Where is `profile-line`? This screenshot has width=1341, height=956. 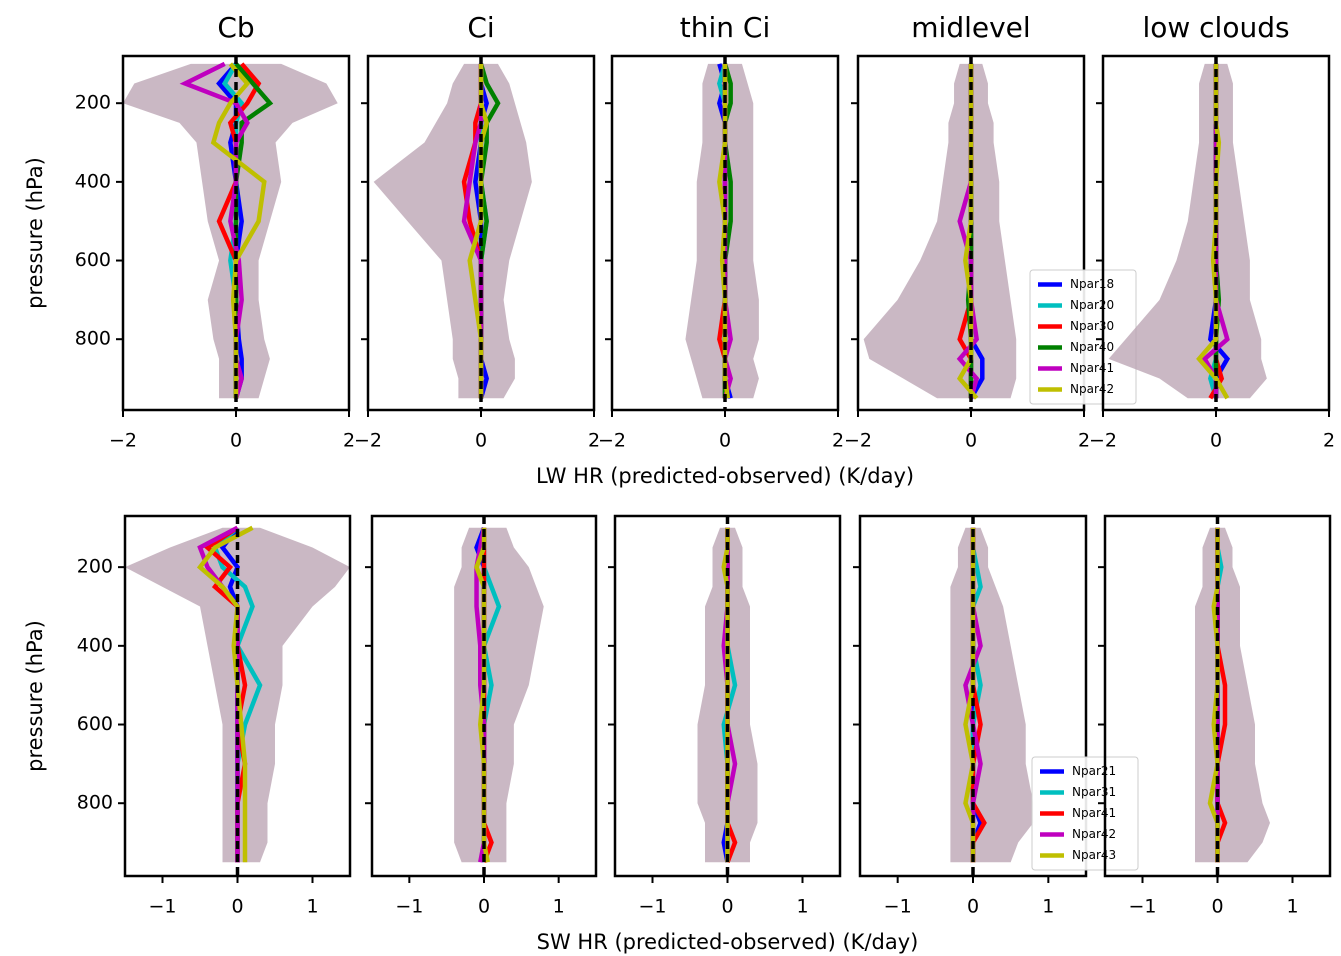 profile-line is located at coordinates (1213, 231).